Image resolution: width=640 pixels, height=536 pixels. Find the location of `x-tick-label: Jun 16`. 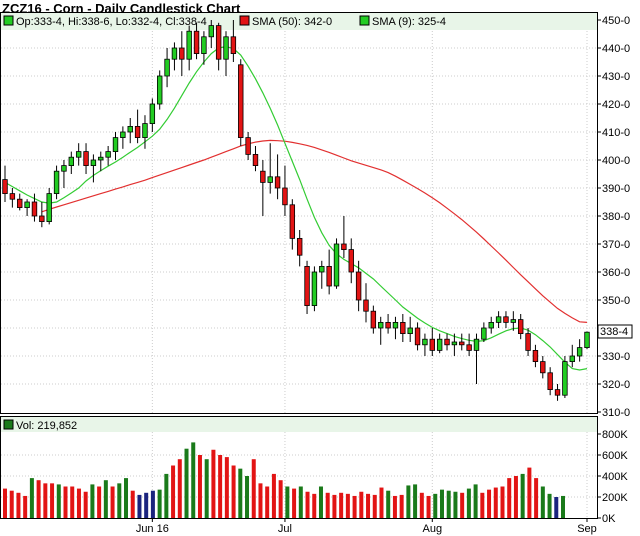

x-tick-label: Jun 16 is located at coordinates (152, 529).